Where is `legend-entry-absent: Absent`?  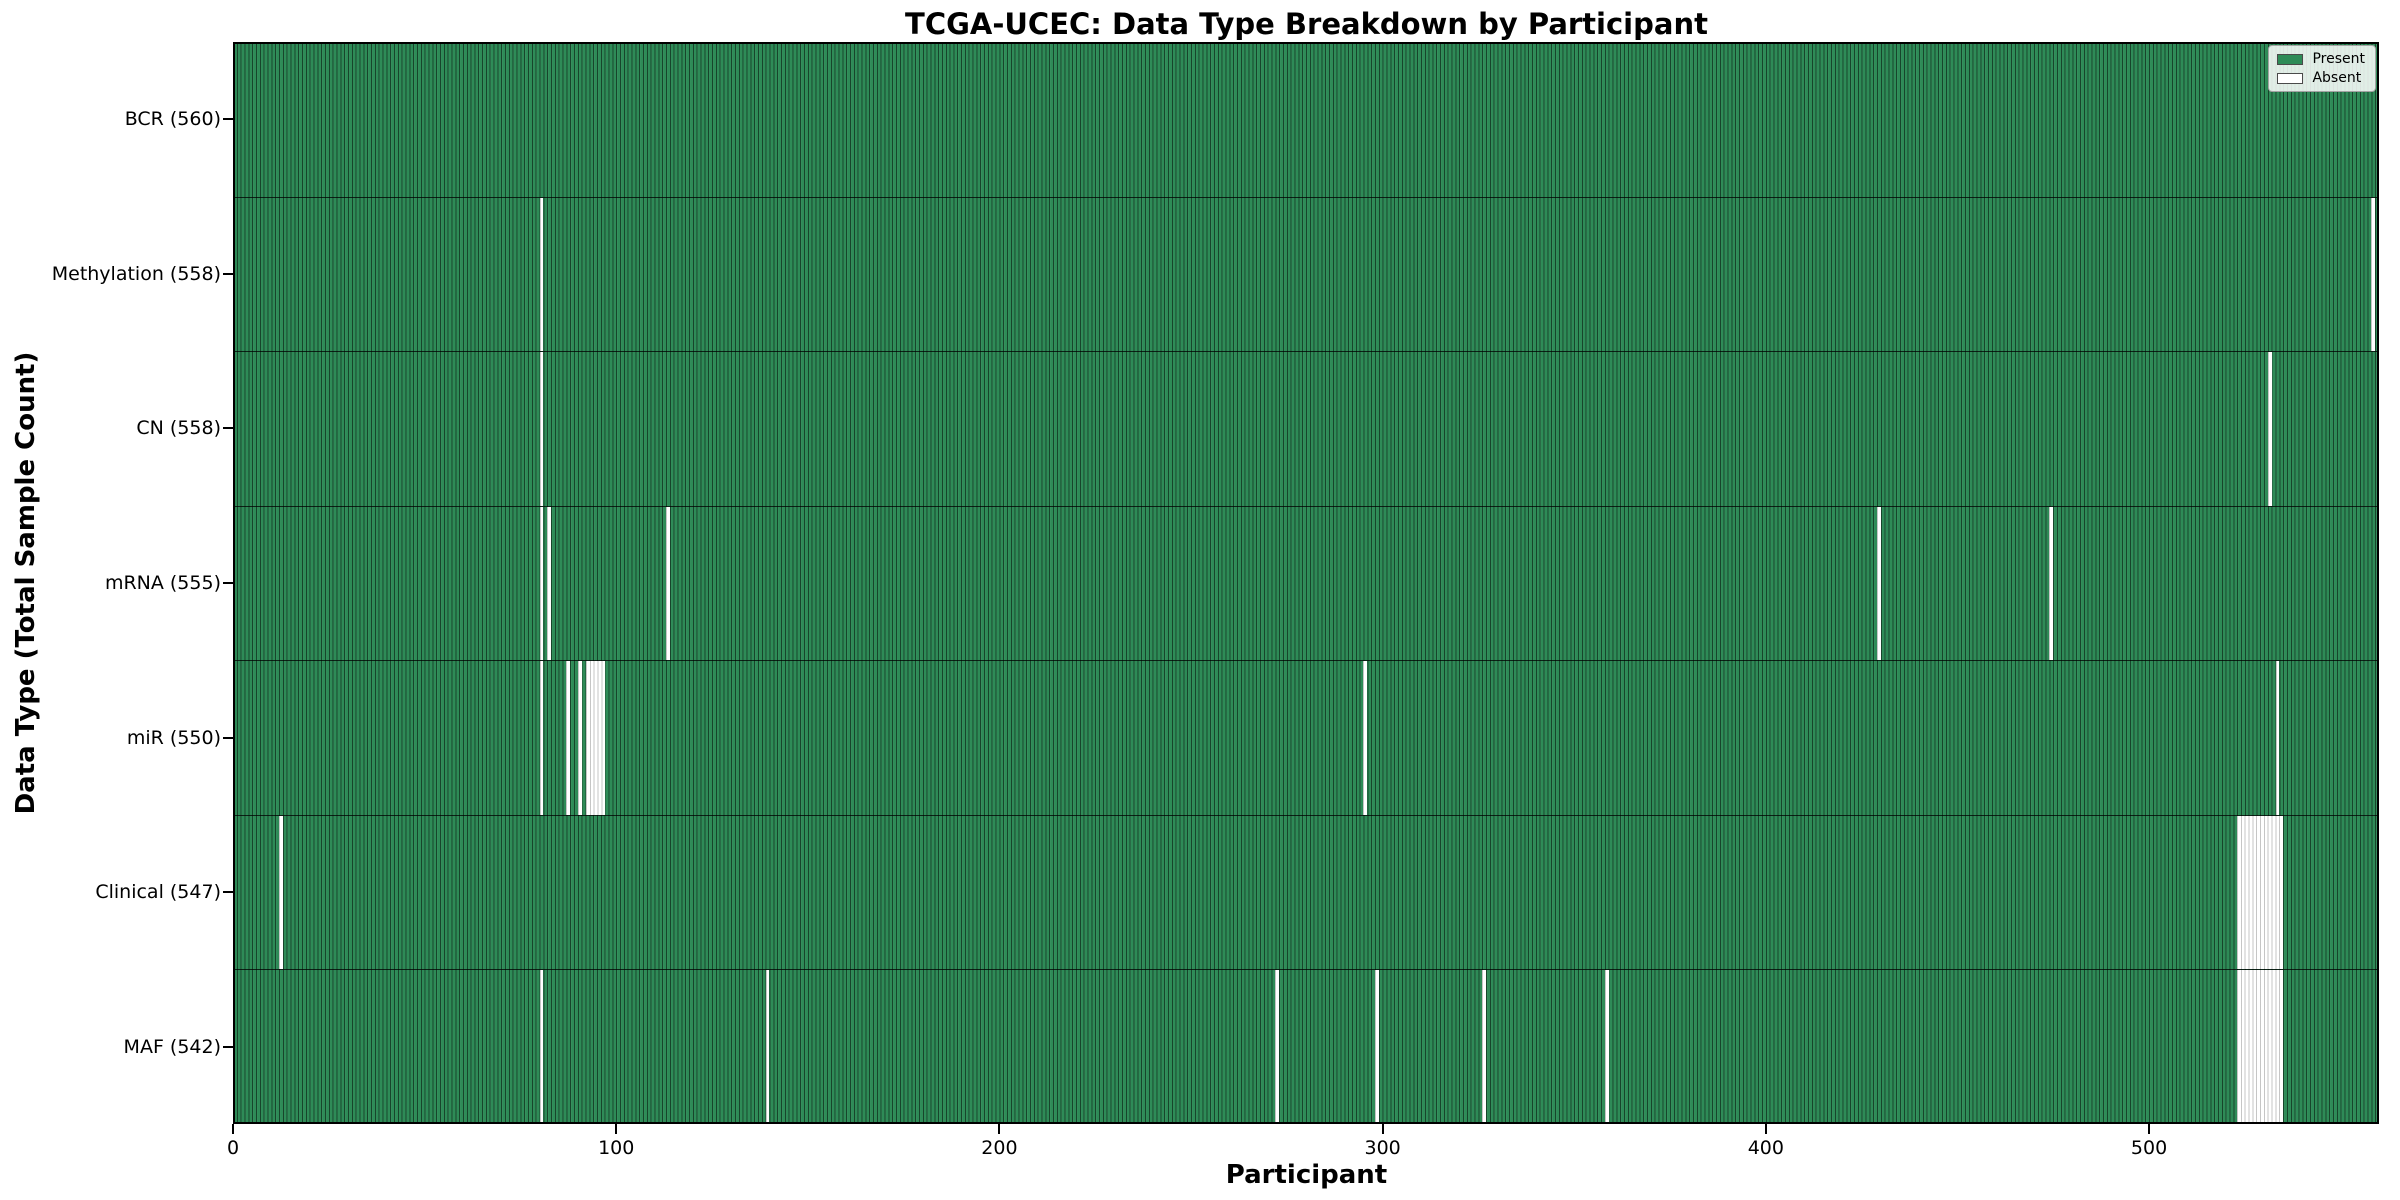 legend-entry-absent: Absent is located at coordinates (2321, 78).